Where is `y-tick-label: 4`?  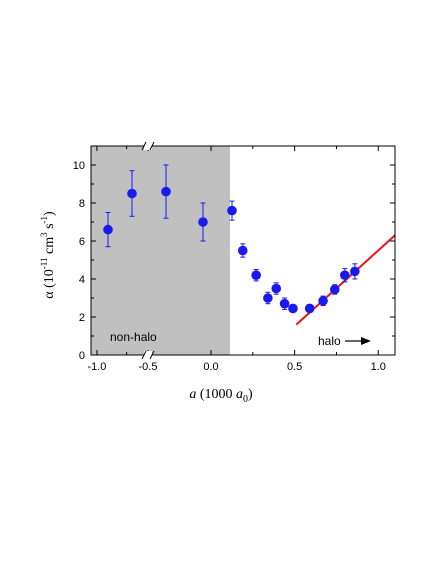
y-tick-label: 4 is located at coordinates (82, 280).